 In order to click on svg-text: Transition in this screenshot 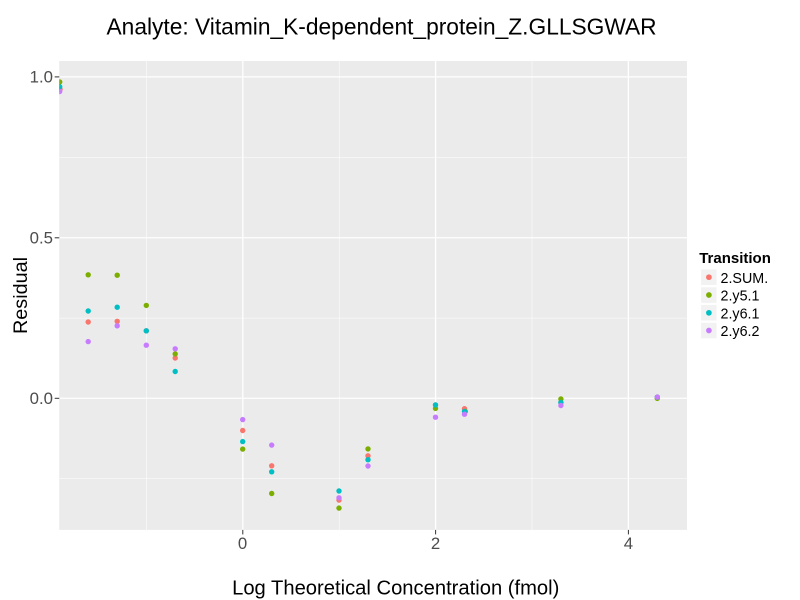, I will do `click(735, 258)`.